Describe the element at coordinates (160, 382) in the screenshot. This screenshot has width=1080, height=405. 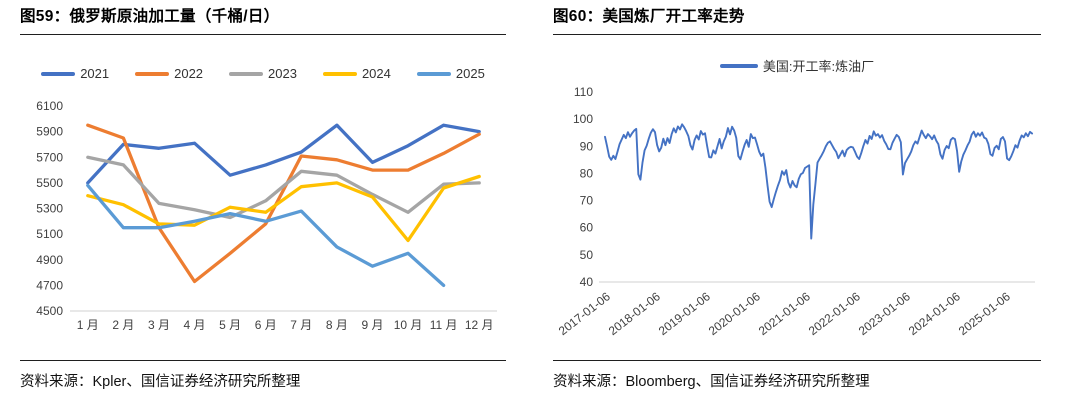
I see `source-text-left: 资料来源：Kpler、国信证券经济研究所整理` at that location.